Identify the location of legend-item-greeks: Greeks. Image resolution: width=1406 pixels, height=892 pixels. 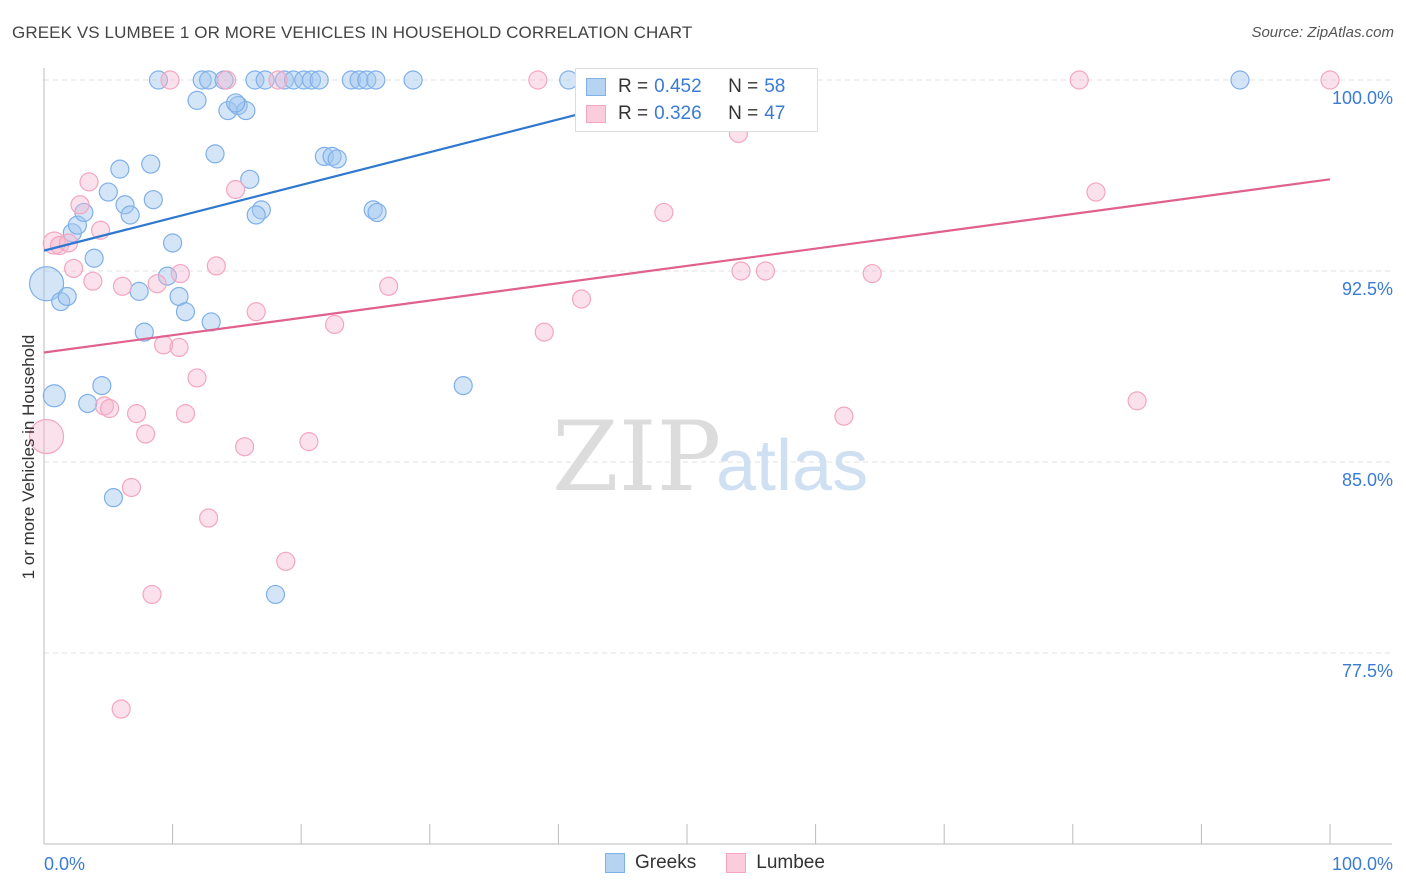
(650, 863).